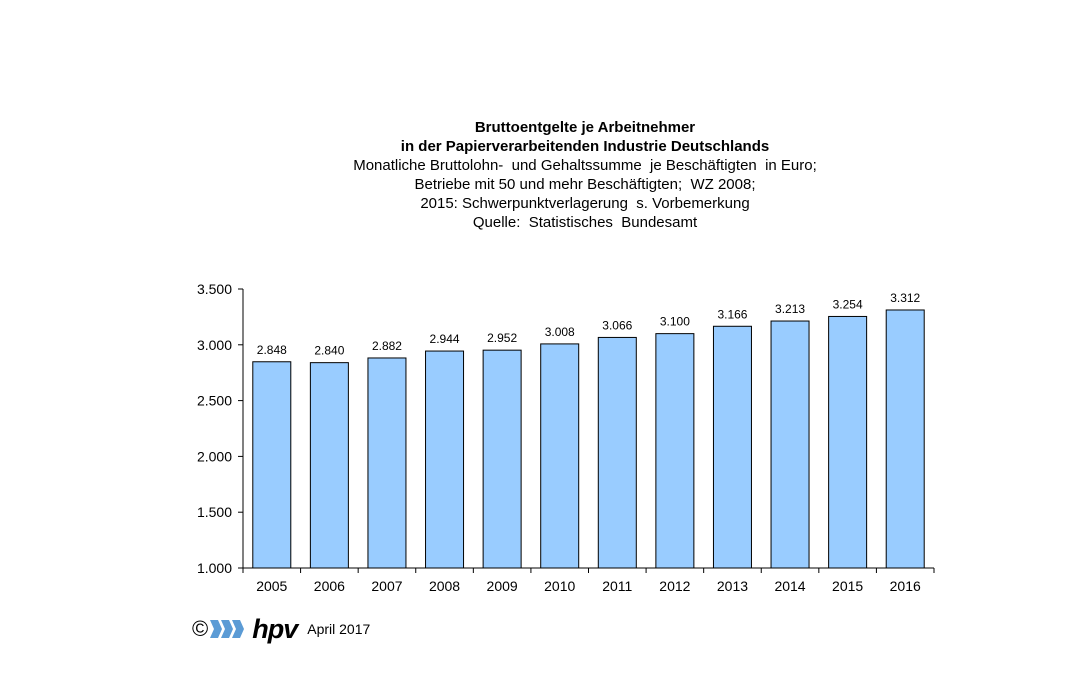 This screenshot has width=1084, height=691. What do you see at coordinates (214, 289) in the screenshot?
I see `y-tick-label: 3.500` at bounding box center [214, 289].